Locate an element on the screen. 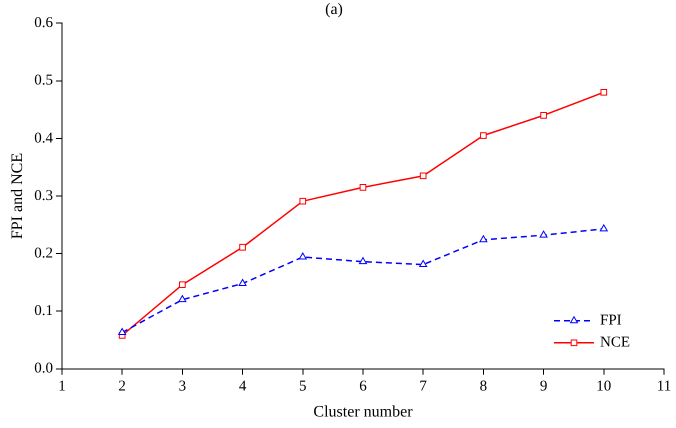 The image size is (676, 428). legend-label: FPI is located at coordinates (611, 320).